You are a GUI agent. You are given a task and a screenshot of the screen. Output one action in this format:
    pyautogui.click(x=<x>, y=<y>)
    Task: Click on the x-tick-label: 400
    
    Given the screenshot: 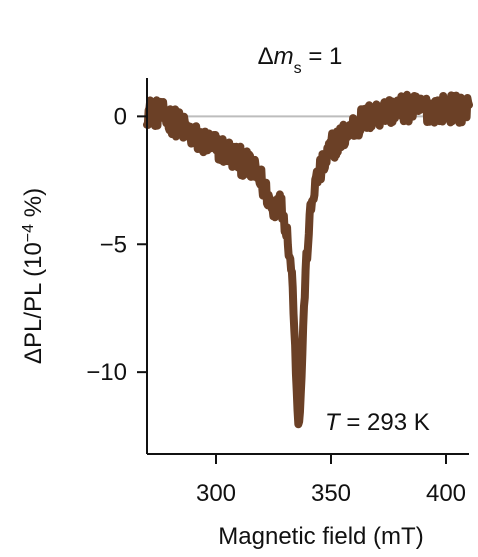 What is the action you would take?
    pyautogui.click(x=446, y=493)
    